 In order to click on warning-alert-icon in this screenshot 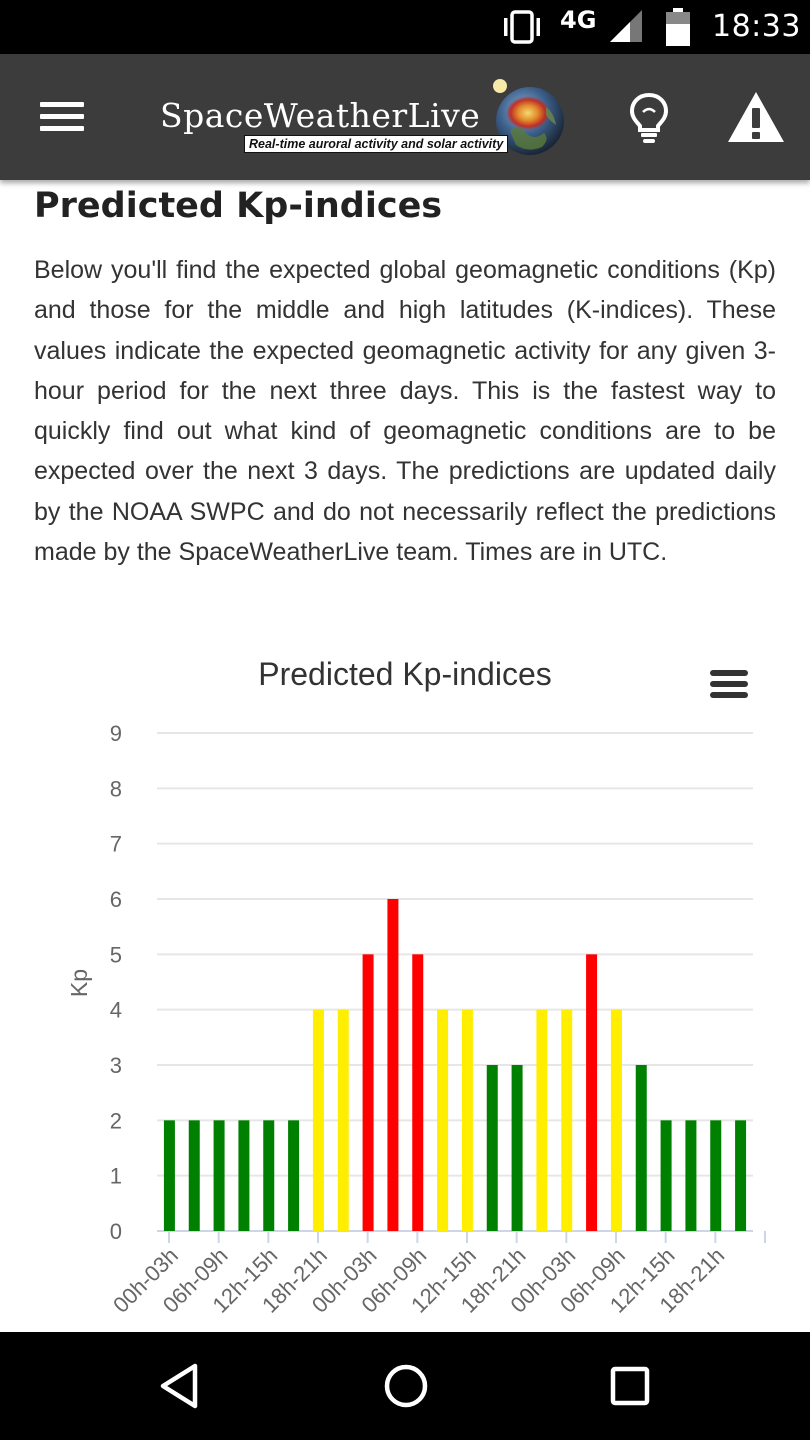, I will do `click(756, 117)`.